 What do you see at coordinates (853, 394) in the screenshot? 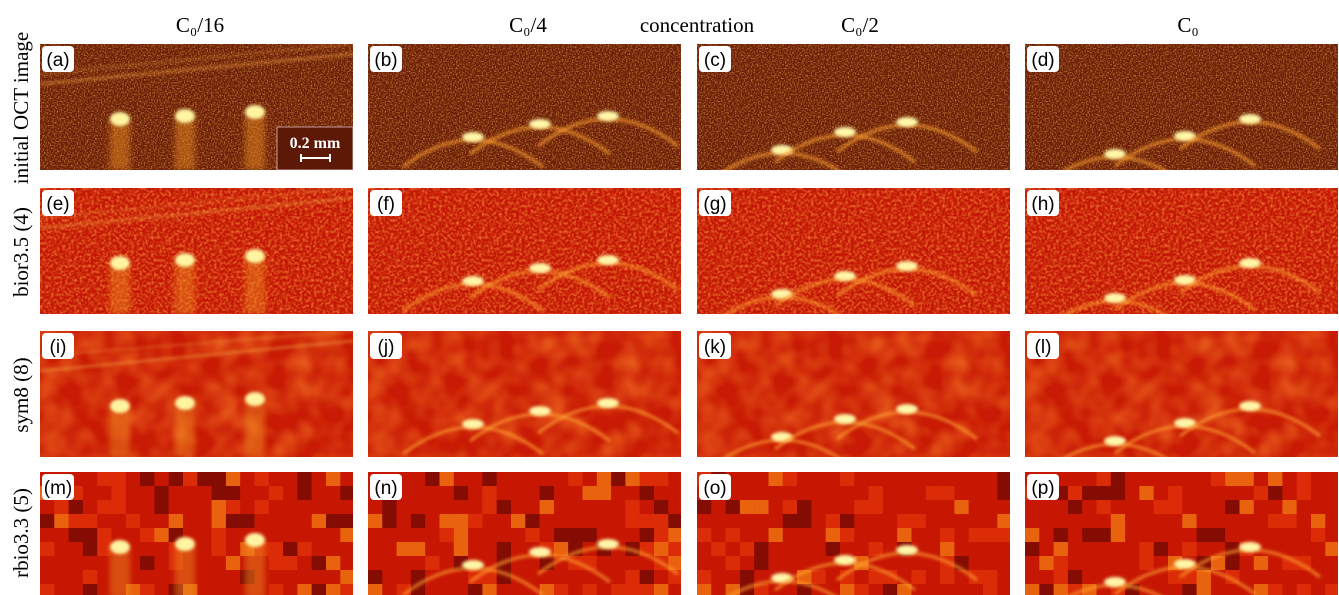
I see `panel: (k)` at bounding box center [853, 394].